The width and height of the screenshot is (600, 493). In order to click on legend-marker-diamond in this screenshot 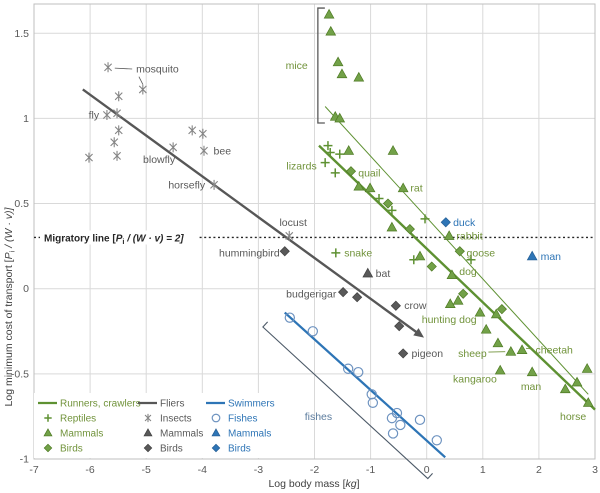, I will do `click(148, 448)`.